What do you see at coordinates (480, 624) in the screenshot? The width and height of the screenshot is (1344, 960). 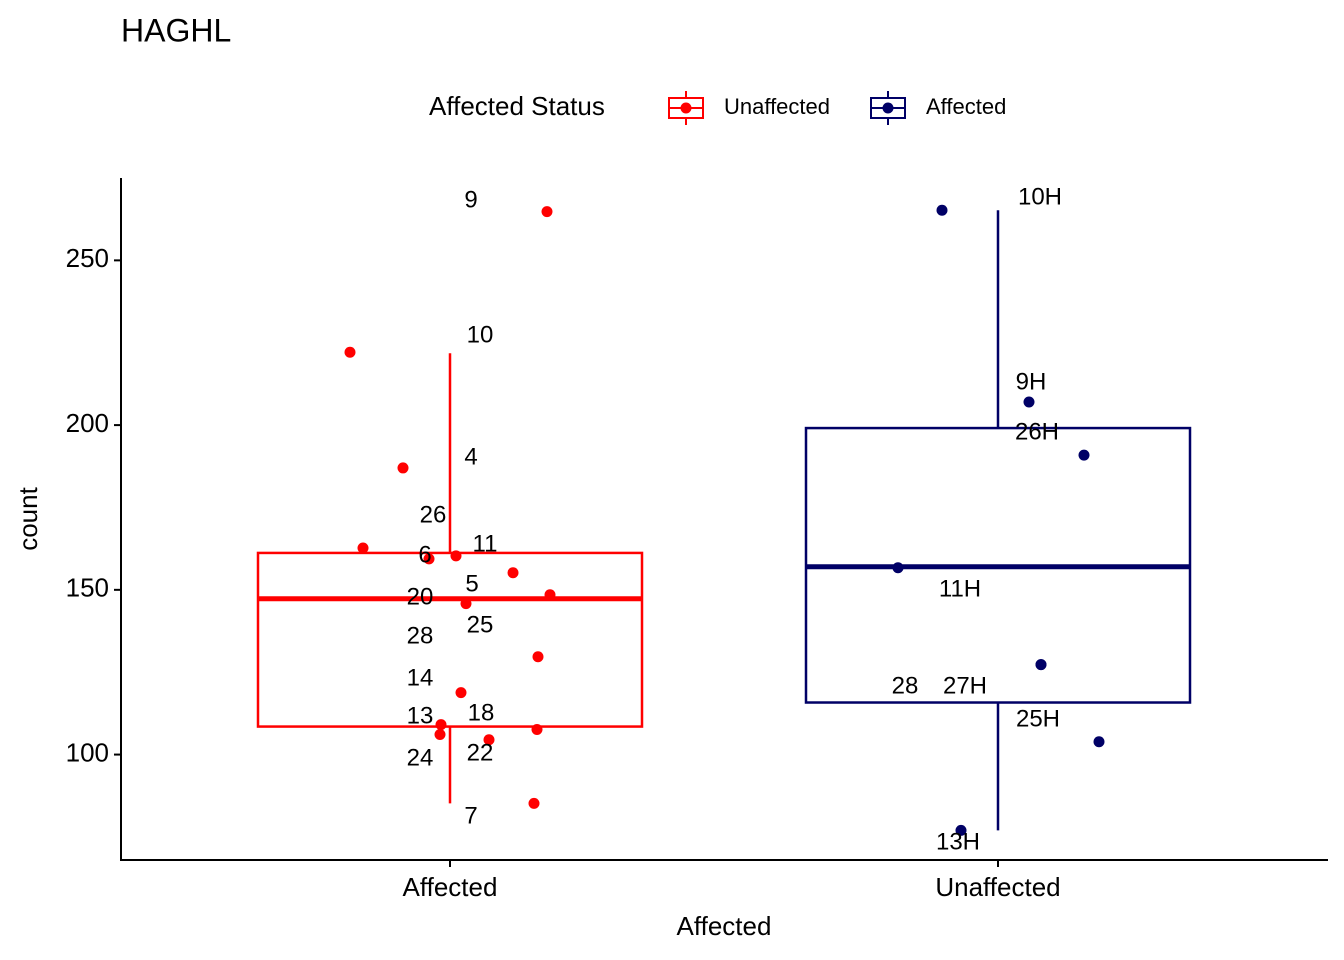 I see `point-label: 25` at bounding box center [480, 624].